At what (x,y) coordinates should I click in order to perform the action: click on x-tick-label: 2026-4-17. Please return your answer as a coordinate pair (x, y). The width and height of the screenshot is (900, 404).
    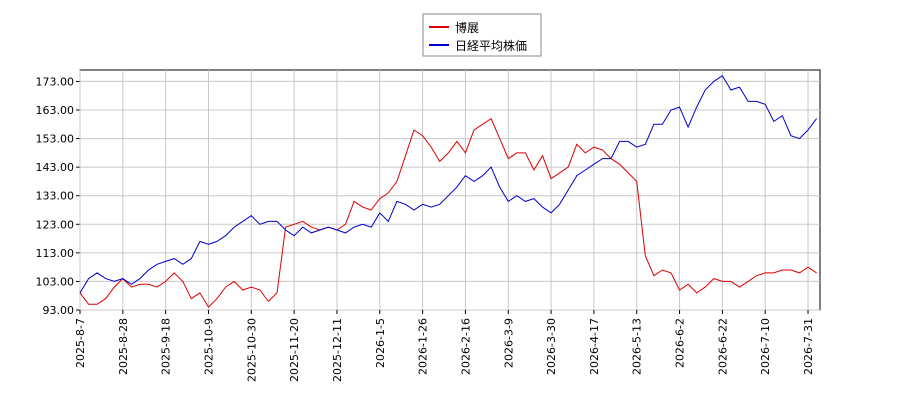
    Looking at the image, I should click on (594, 346).